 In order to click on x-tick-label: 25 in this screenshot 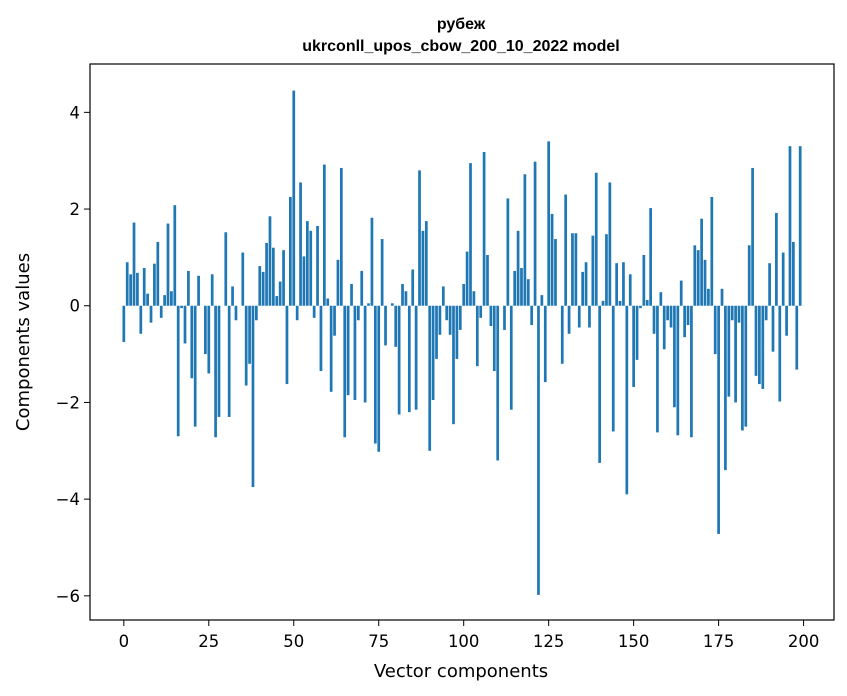, I will do `click(208, 641)`.